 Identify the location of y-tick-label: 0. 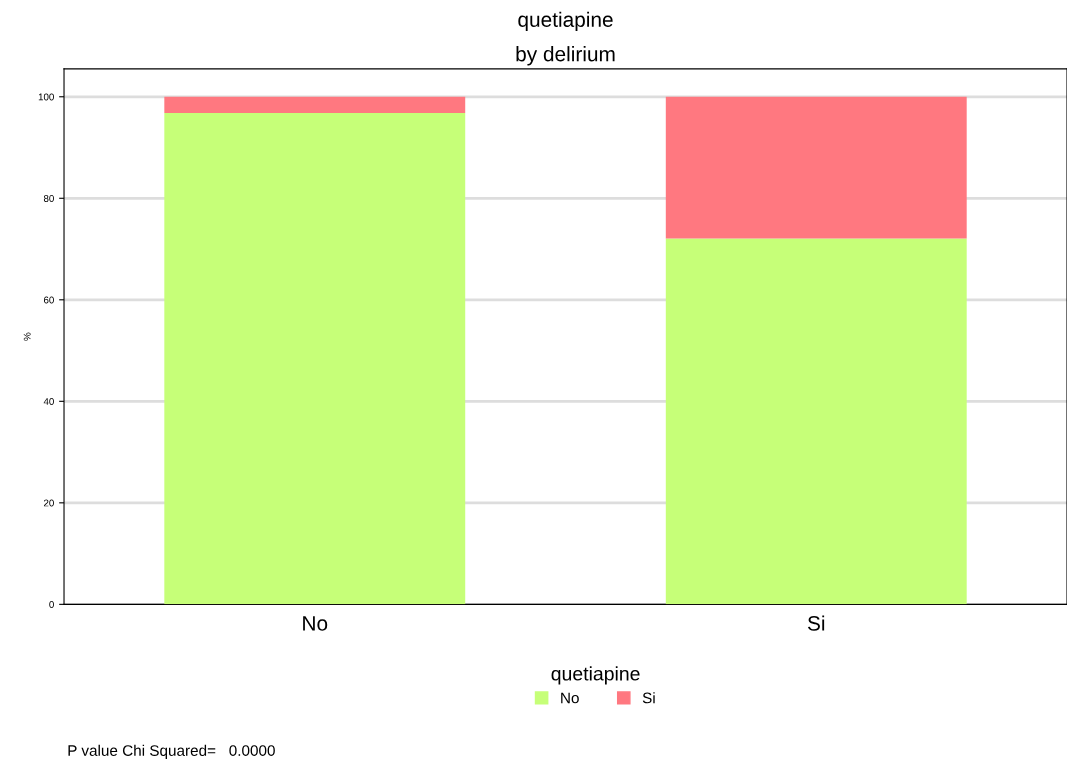
(51, 604).